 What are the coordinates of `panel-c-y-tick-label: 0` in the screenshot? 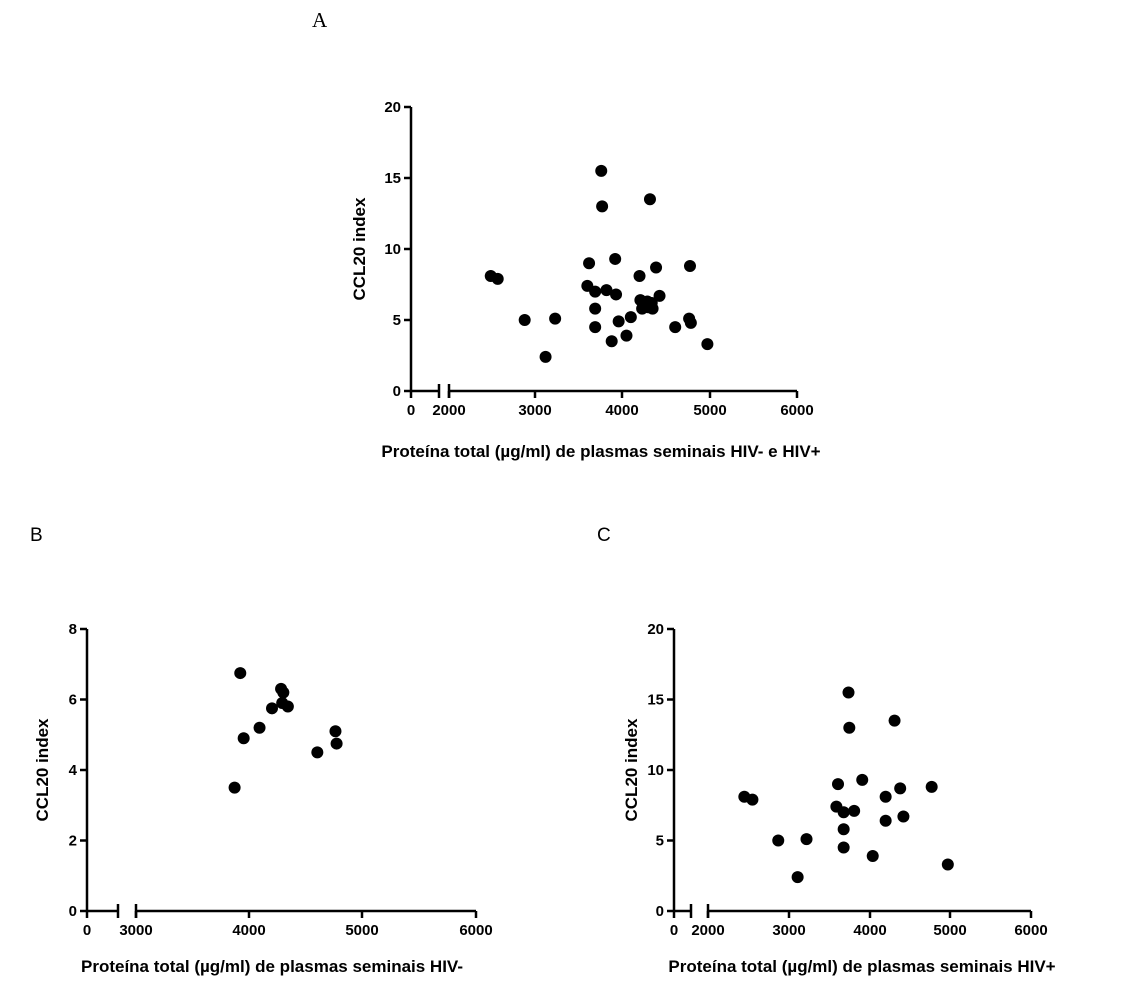 It's located at (660, 911).